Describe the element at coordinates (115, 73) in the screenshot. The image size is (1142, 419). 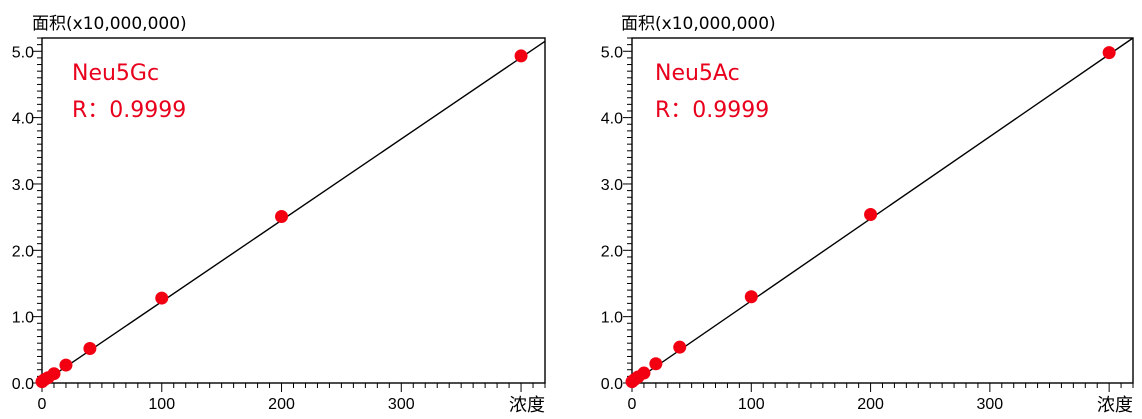
I see `annotation-compound: Neu5Gc` at that location.